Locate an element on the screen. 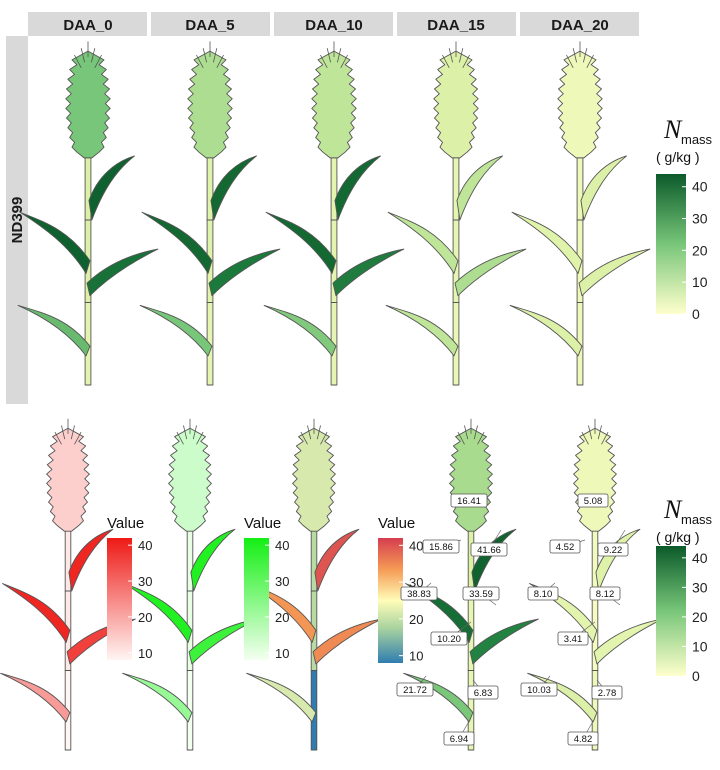 Image resolution: width=720 pixels, height=770 pixels. legend-value-spectral: Value 10 20 30 40 is located at coordinates (400, 589).